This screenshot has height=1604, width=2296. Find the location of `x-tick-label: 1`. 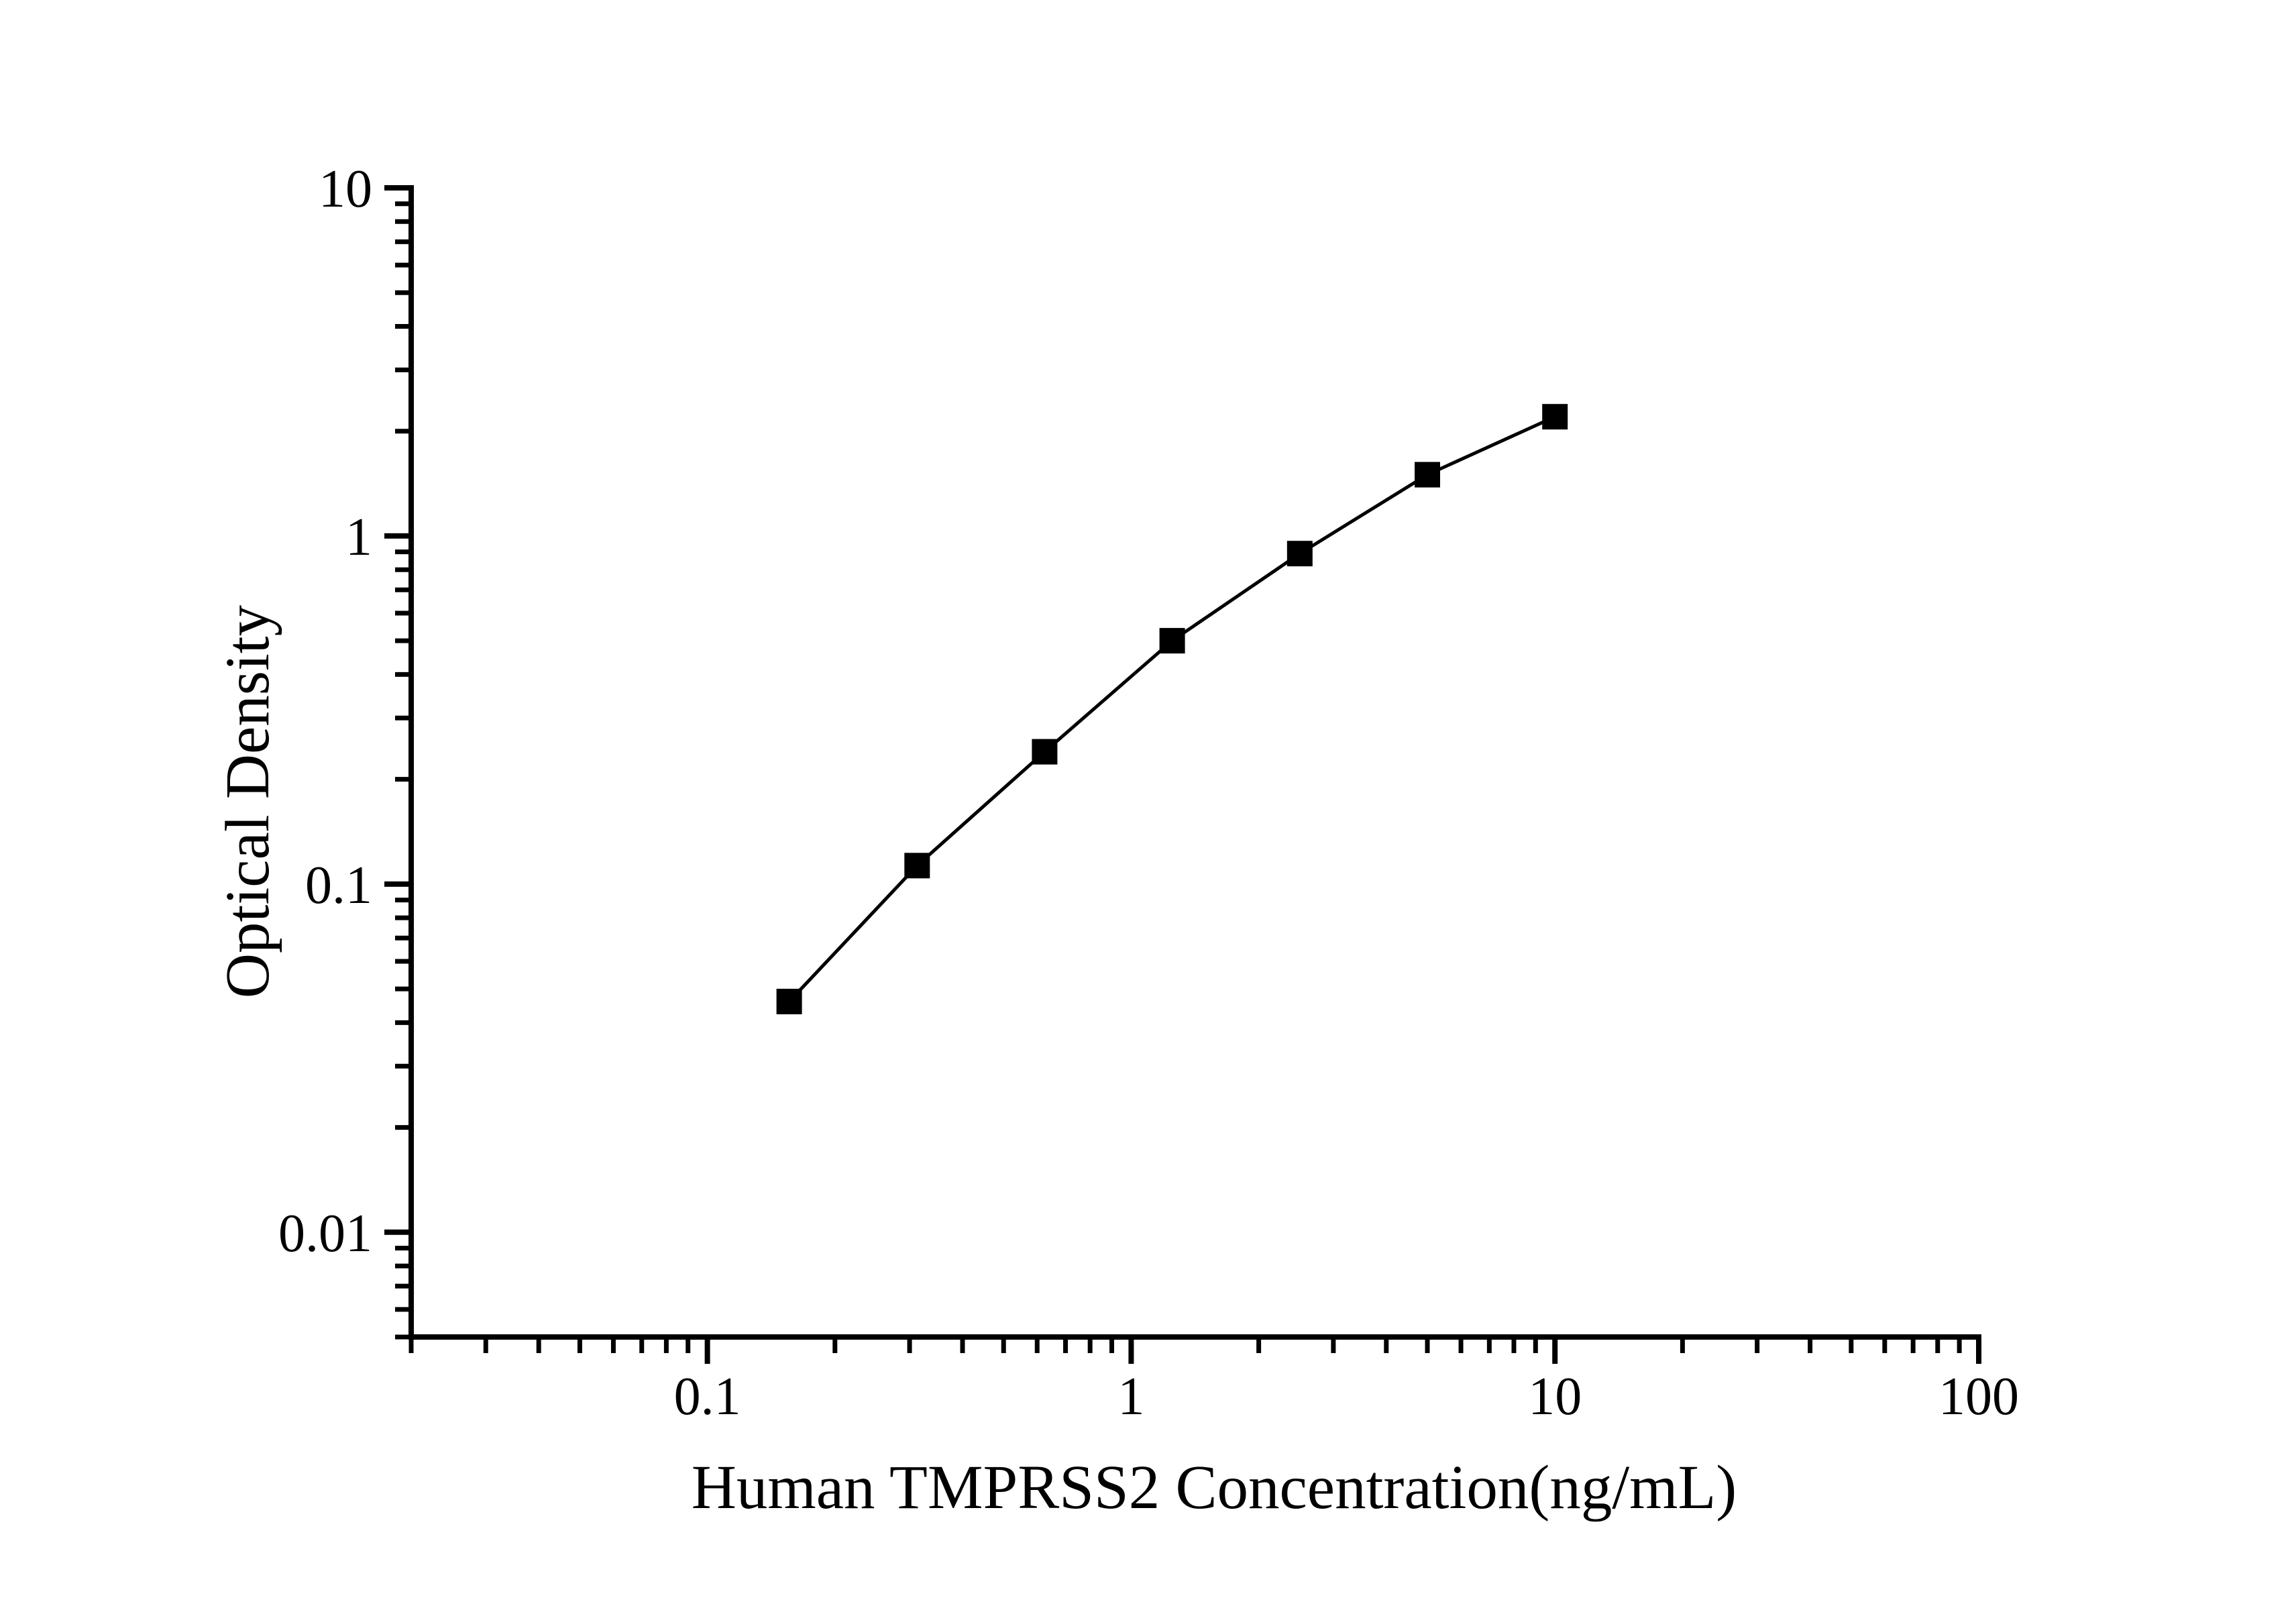

x-tick-label: 1 is located at coordinates (1130, 1396).